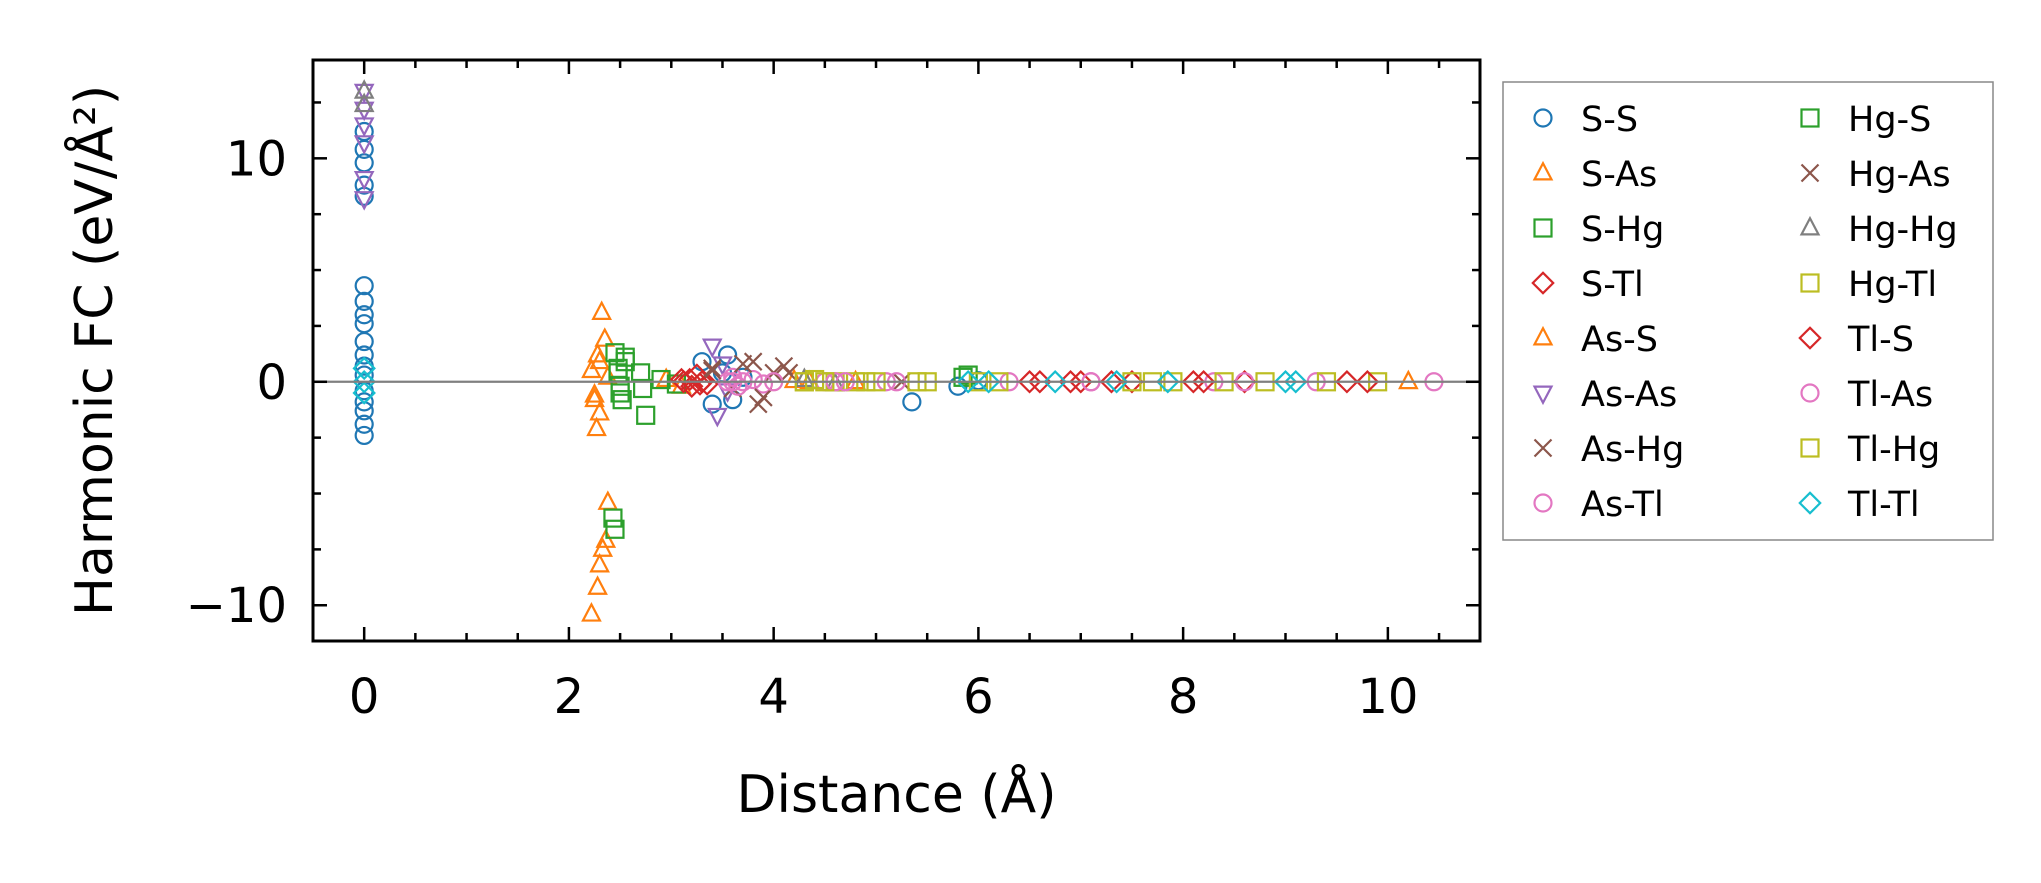 This screenshot has width=2041, height=883. Describe the element at coordinates (1622, 230) in the screenshot. I see `legend-label: S-Hg` at that location.